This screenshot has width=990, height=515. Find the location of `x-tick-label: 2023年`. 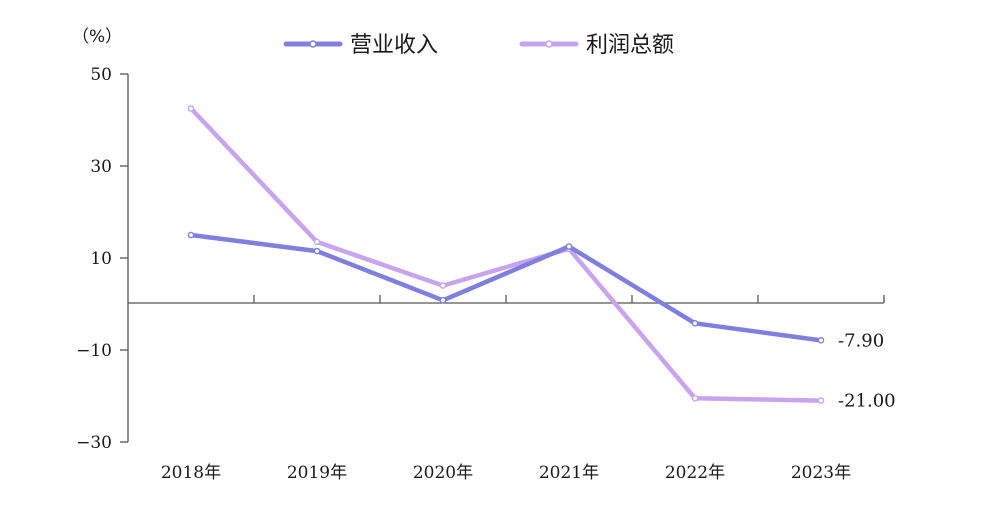

x-tick-label: 2023年 is located at coordinates (821, 473).